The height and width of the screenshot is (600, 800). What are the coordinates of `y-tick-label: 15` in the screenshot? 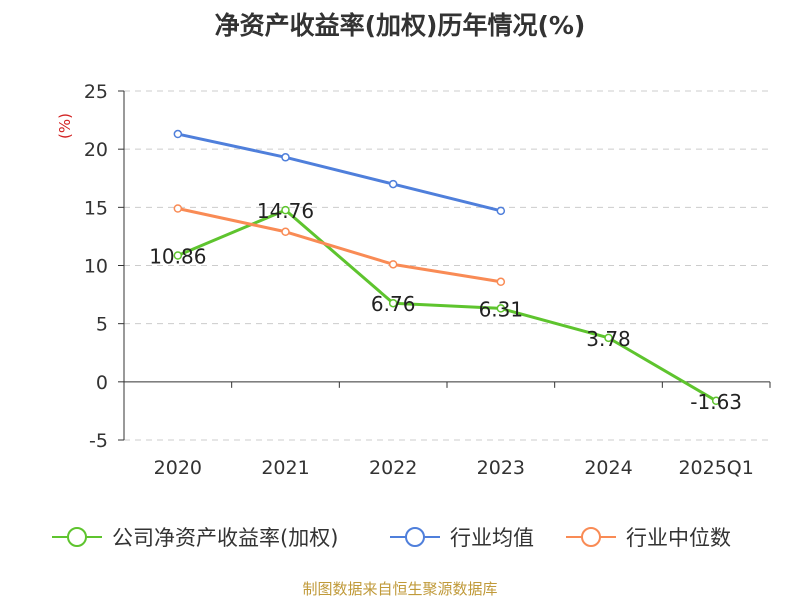 It's located at (96, 208).